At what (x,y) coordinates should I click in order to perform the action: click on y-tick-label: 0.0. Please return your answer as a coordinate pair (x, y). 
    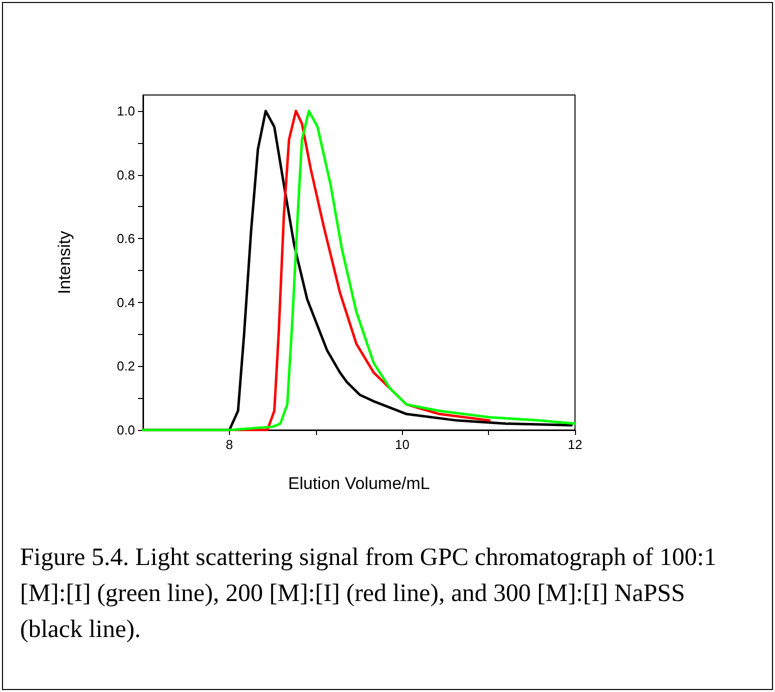
    Looking at the image, I should click on (125, 430).